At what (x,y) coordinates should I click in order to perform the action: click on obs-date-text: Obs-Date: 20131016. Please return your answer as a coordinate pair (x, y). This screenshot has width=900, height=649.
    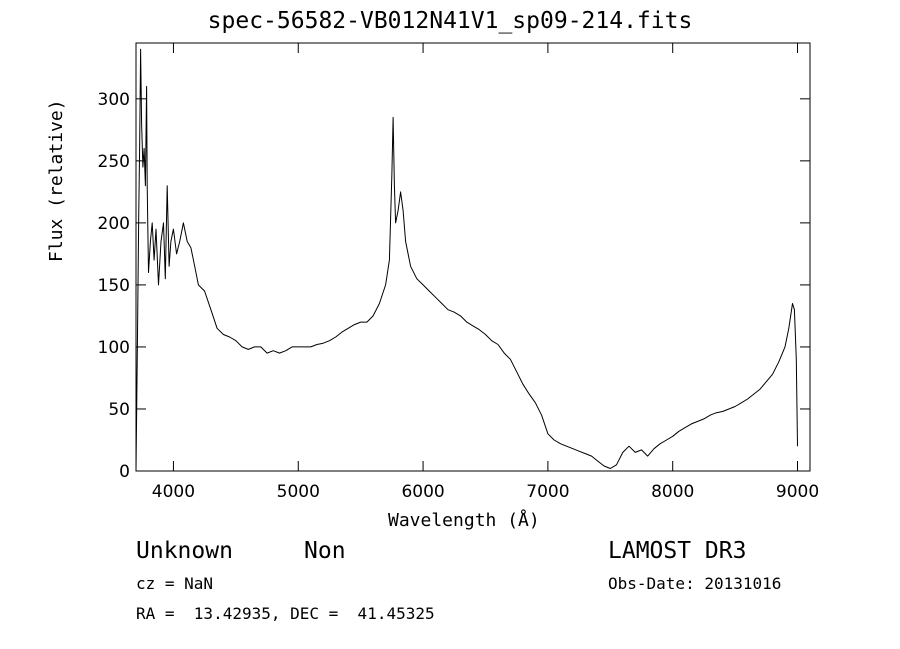
    Looking at the image, I should click on (695, 583).